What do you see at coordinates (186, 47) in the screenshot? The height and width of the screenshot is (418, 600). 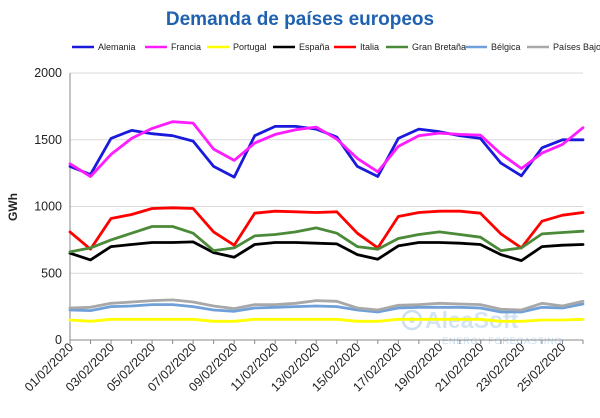 I see `legend-label: Francia` at bounding box center [186, 47].